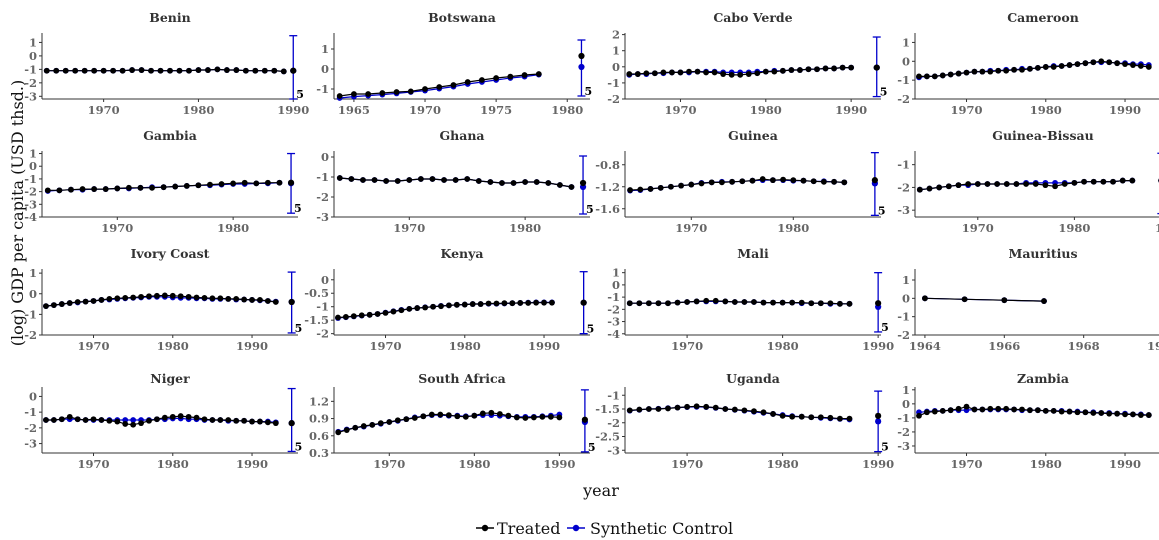  Describe the element at coordinates (162, 181) in the screenshot. I see `panel-gambia: Gambia10-1-2-3-41970 19805` at that location.